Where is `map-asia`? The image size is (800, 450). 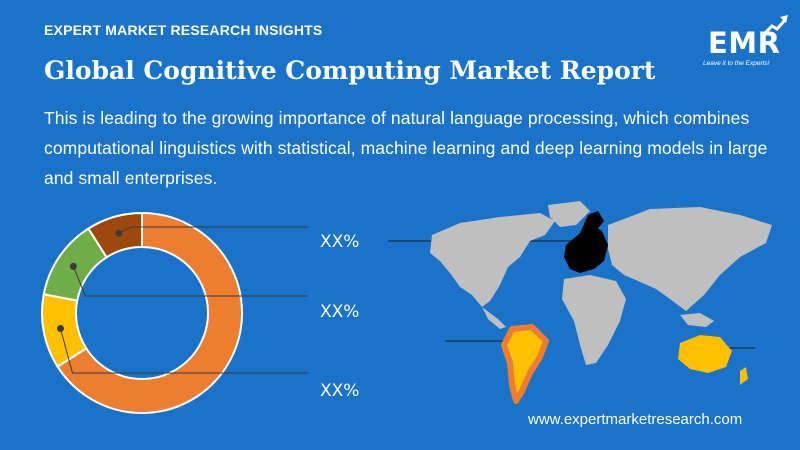 map-asia is located at coordinates (690, 259).